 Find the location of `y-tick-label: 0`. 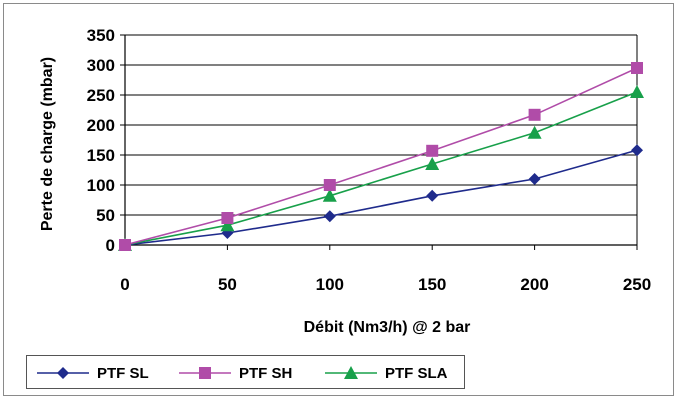

y-tick-label: 0 is located at coordinates (110, 245).